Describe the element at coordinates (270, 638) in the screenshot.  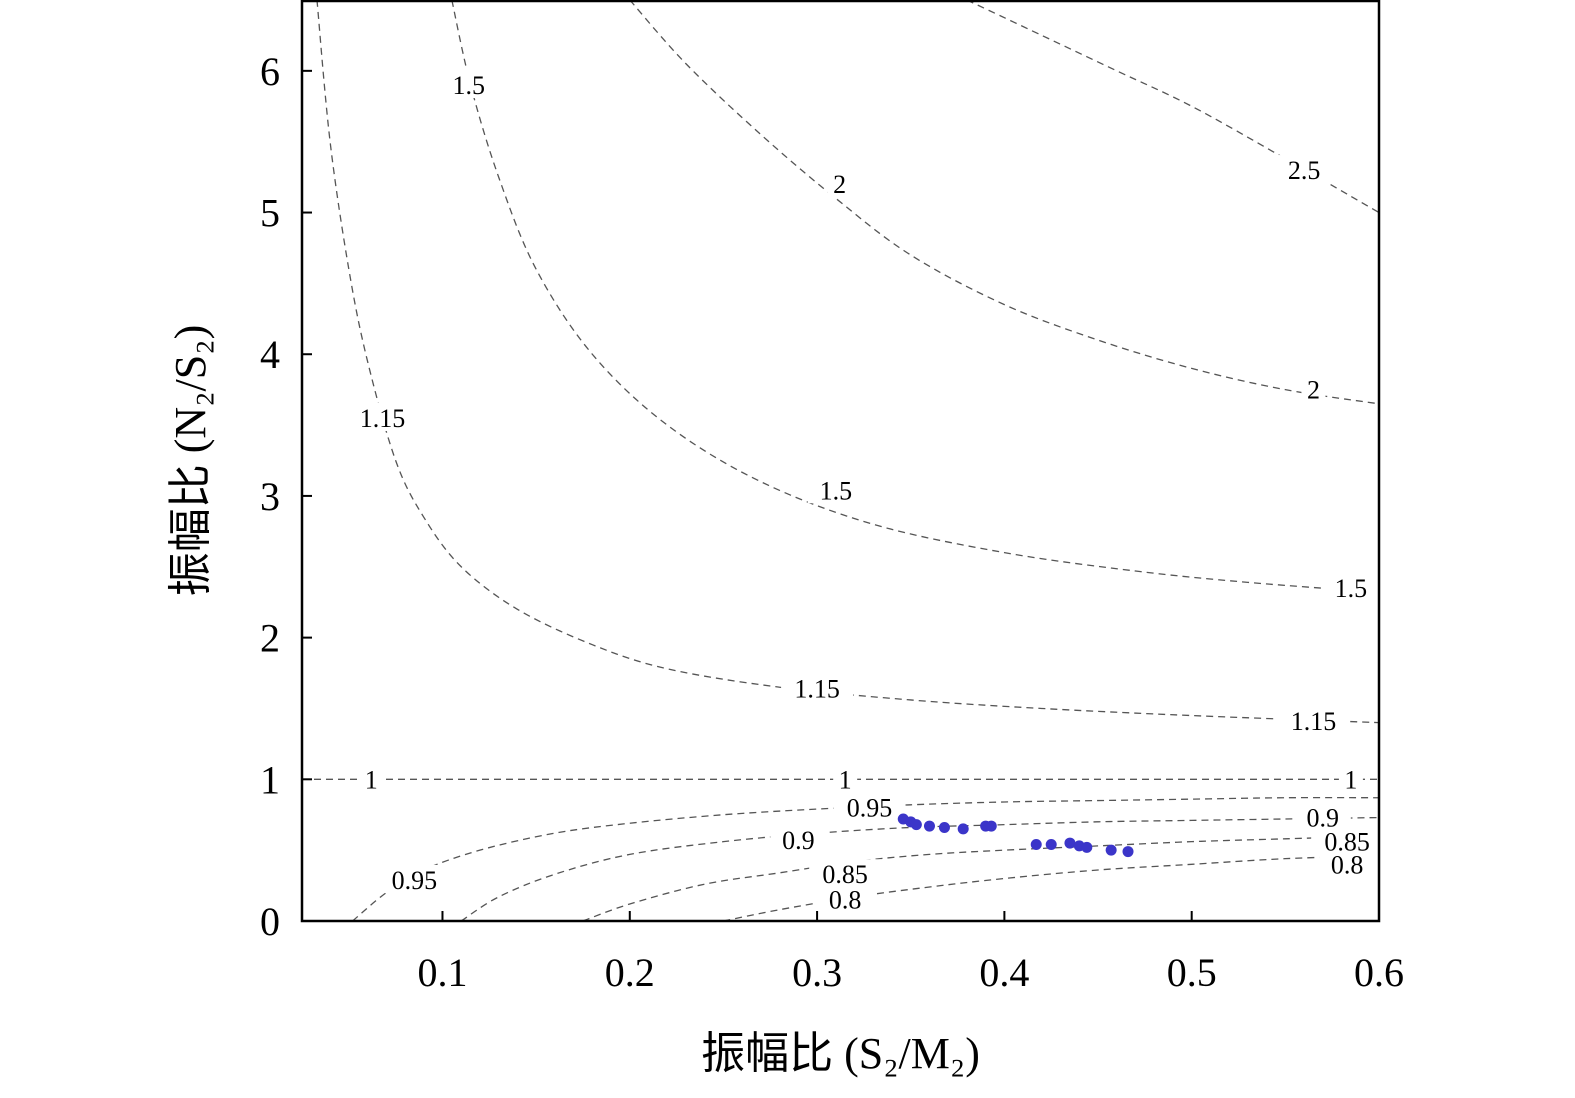
I see `y-tick-label: 2` at that location.